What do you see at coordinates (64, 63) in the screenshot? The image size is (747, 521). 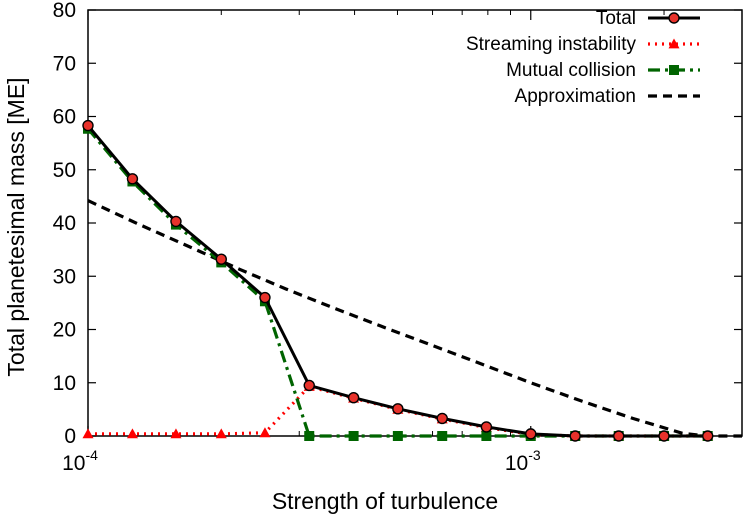 I see `y-tick-label: 70` at bounding box center [64, 63].